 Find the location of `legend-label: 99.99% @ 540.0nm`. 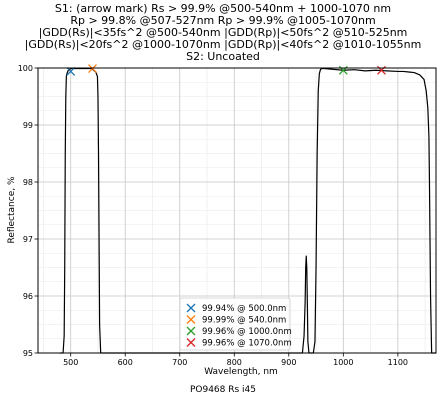

legend-label: 99.99% @ 540.0nm is located at coordinates (244, 321).